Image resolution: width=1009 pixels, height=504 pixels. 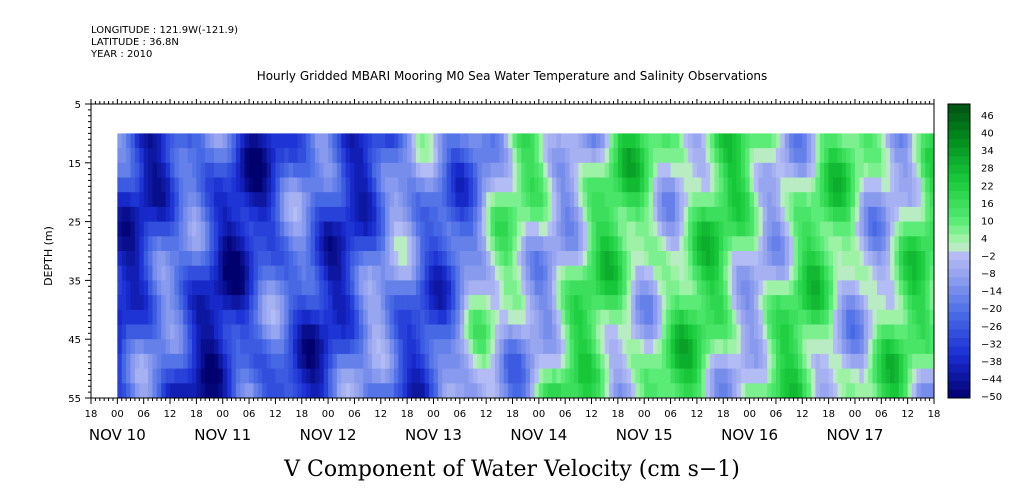 I want to click on colorbar-label: 16, so click(x=987, y=204).